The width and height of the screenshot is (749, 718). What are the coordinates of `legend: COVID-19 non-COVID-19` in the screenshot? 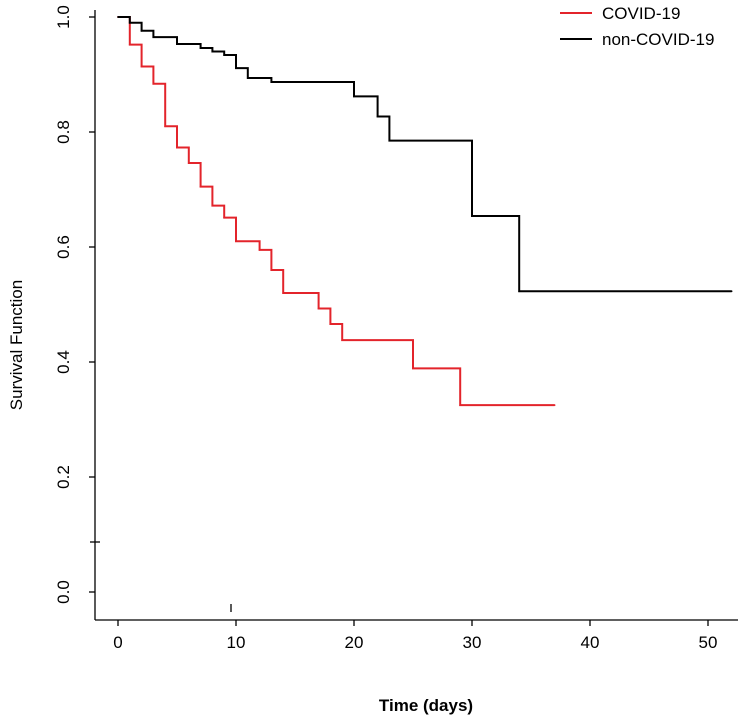 It's located at (637, 26).